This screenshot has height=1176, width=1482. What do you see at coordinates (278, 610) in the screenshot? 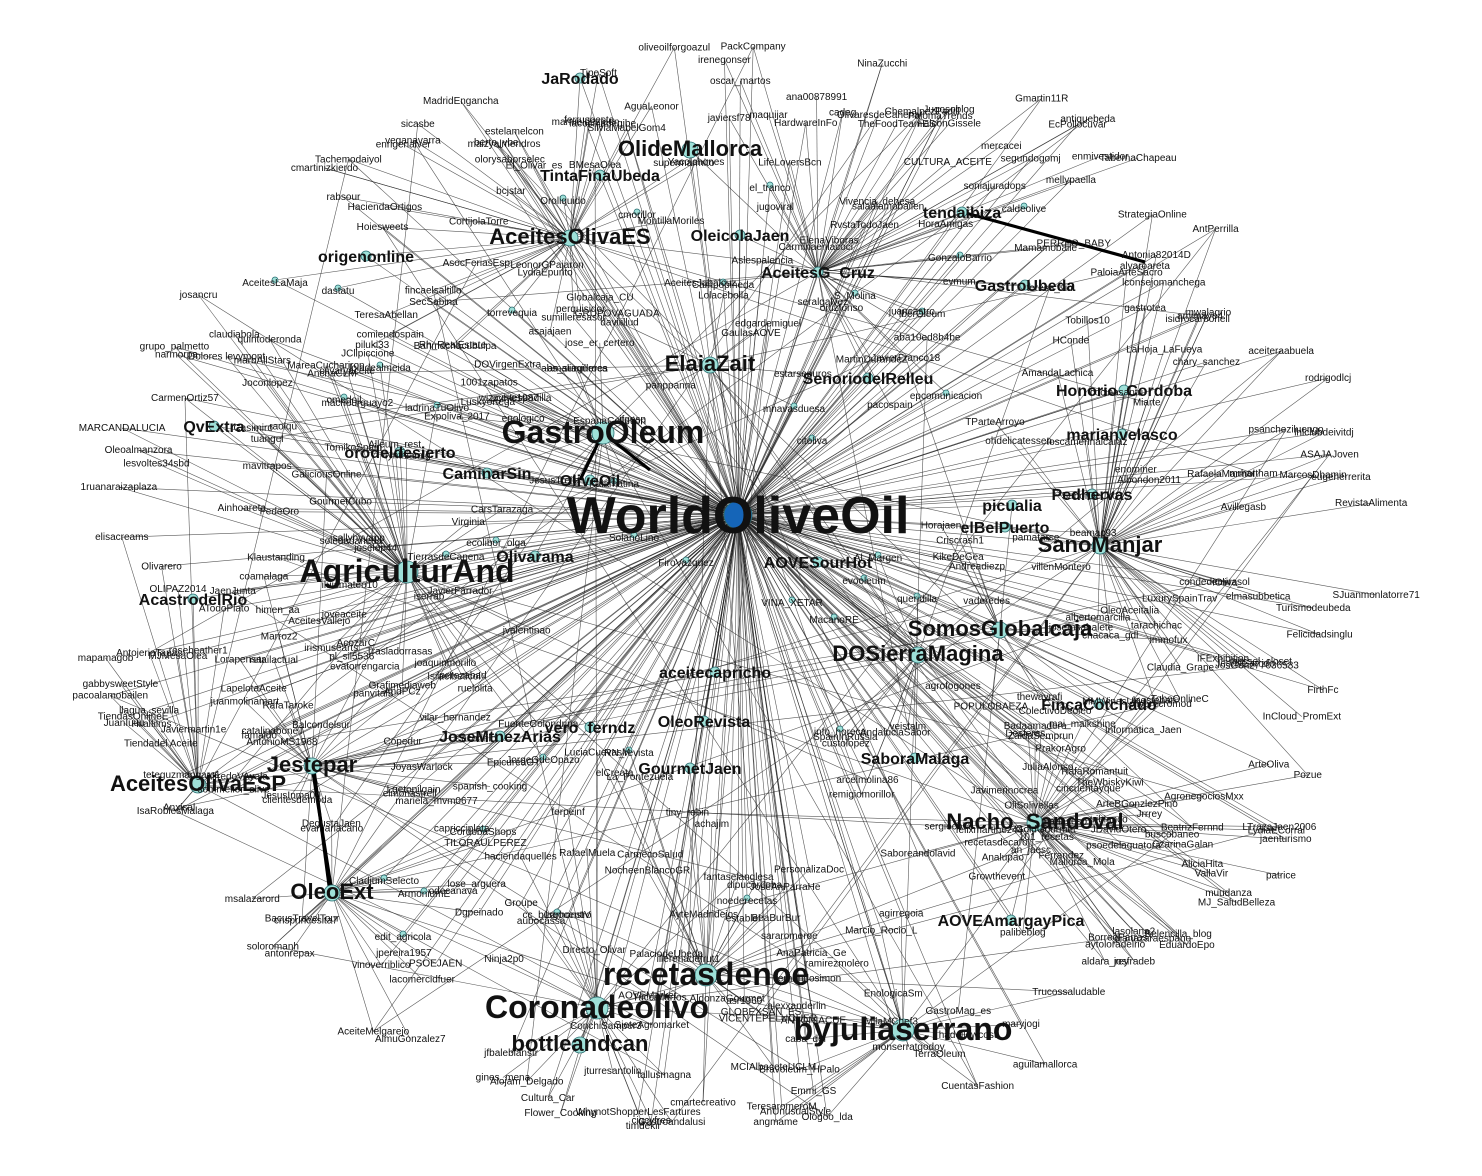
I see `minor-node-label: himen_aa` at bounding box center [278, 610].